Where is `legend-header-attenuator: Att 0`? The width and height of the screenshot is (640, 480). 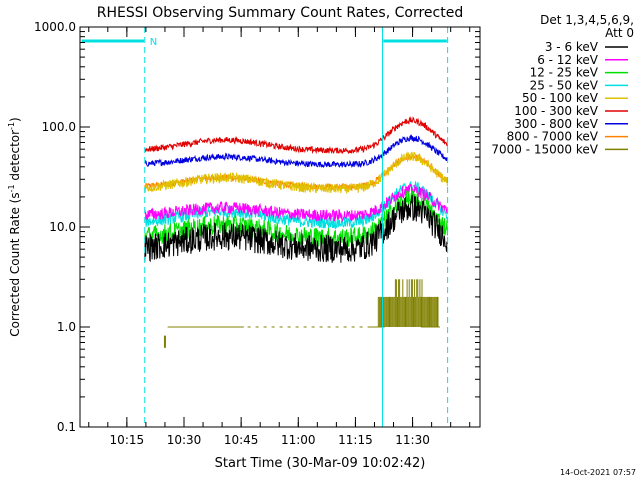 legend-header-attenuator: Att 0 is located at coordinates (619, 33).